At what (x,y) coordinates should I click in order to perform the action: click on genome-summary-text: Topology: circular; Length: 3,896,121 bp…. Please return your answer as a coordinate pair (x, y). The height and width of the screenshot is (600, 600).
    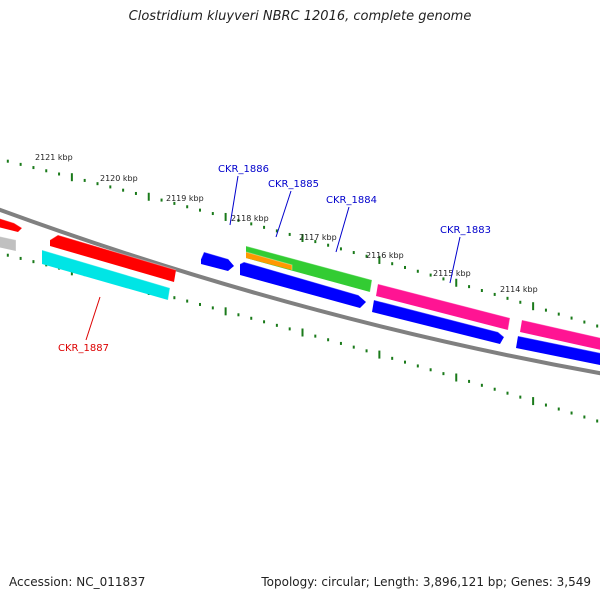
    Looking at the image, I should click on (426, 582).